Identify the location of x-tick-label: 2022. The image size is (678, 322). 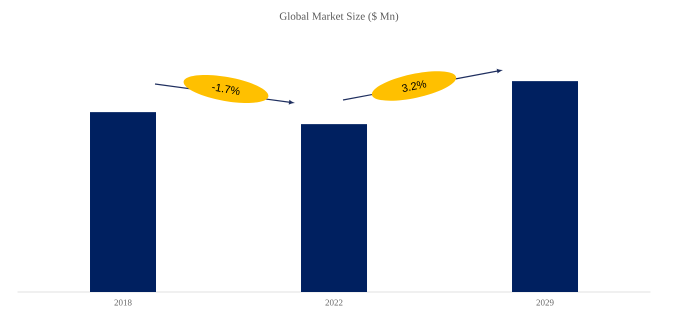
(333, 303).